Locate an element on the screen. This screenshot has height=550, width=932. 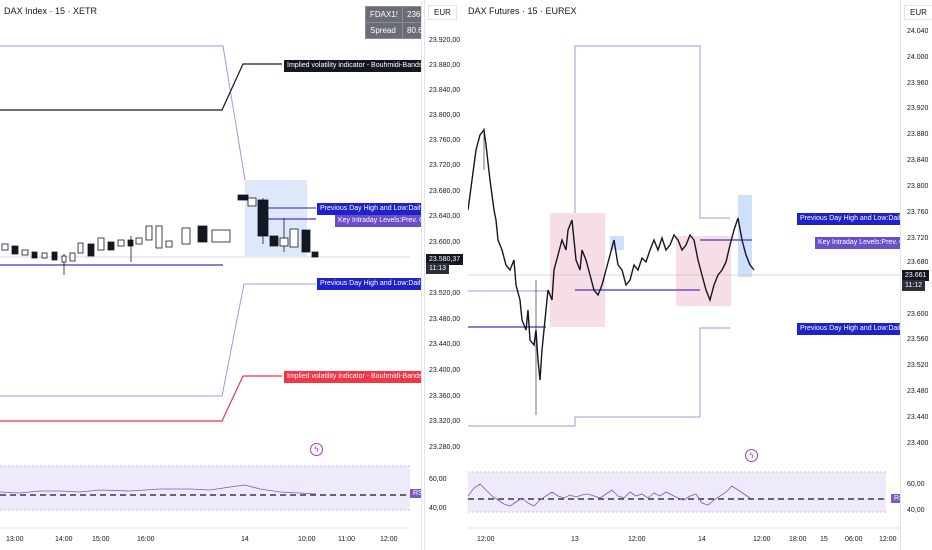
price-tick: 23.680 is located at coordinates (918, 262).